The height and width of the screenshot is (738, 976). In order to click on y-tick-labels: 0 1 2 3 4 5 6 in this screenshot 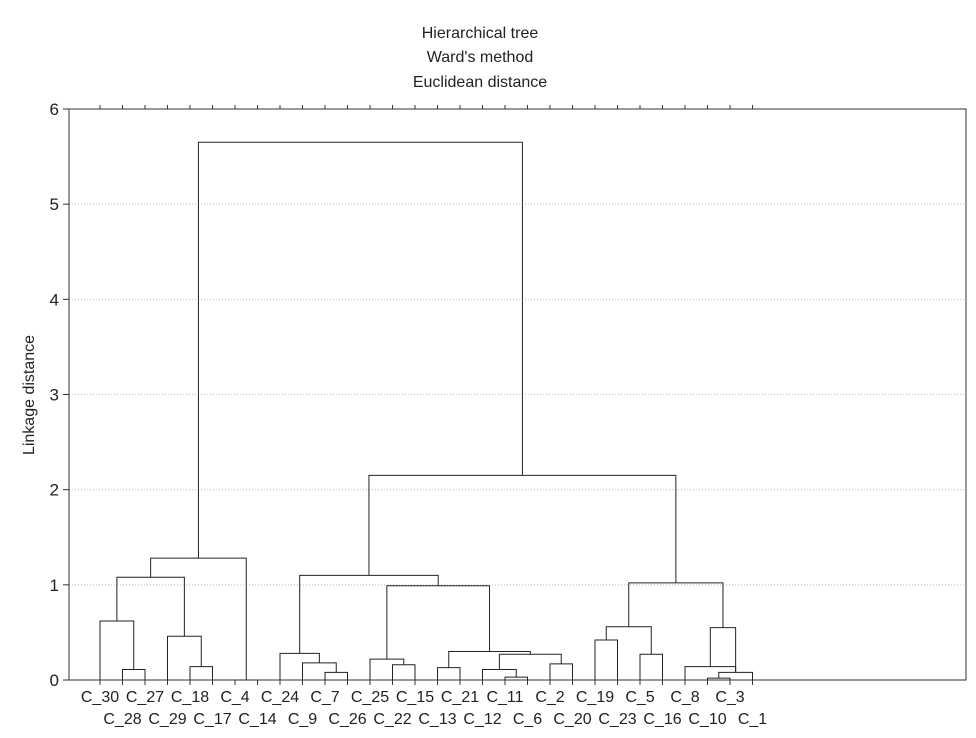, I will do `click(54, 395)`.